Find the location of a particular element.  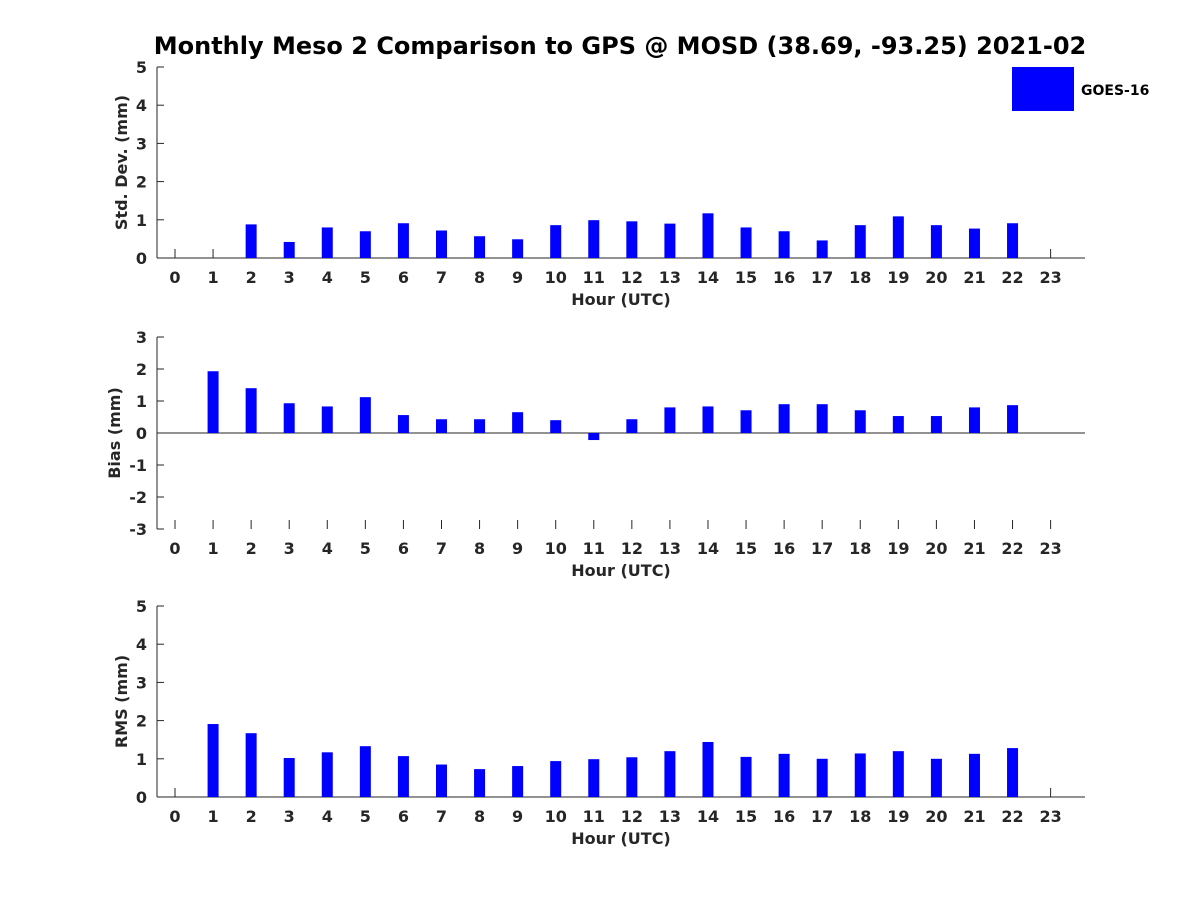

std-dev-x-tick-label: 20 is located at coordinates (936, 277).